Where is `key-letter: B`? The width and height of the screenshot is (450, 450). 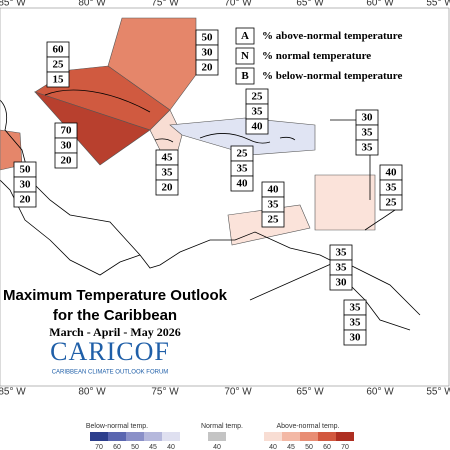 key-letter: B is located at coordinates (245, 76).